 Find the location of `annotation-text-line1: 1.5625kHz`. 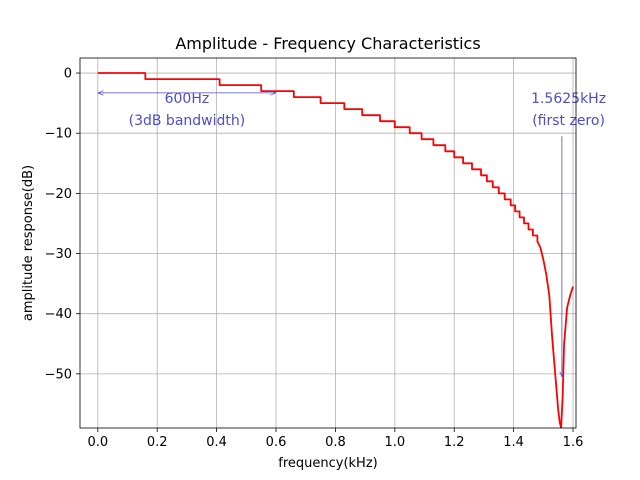

annotation-text-line1: 1.5625kHz is located at coordinates (568, 99).